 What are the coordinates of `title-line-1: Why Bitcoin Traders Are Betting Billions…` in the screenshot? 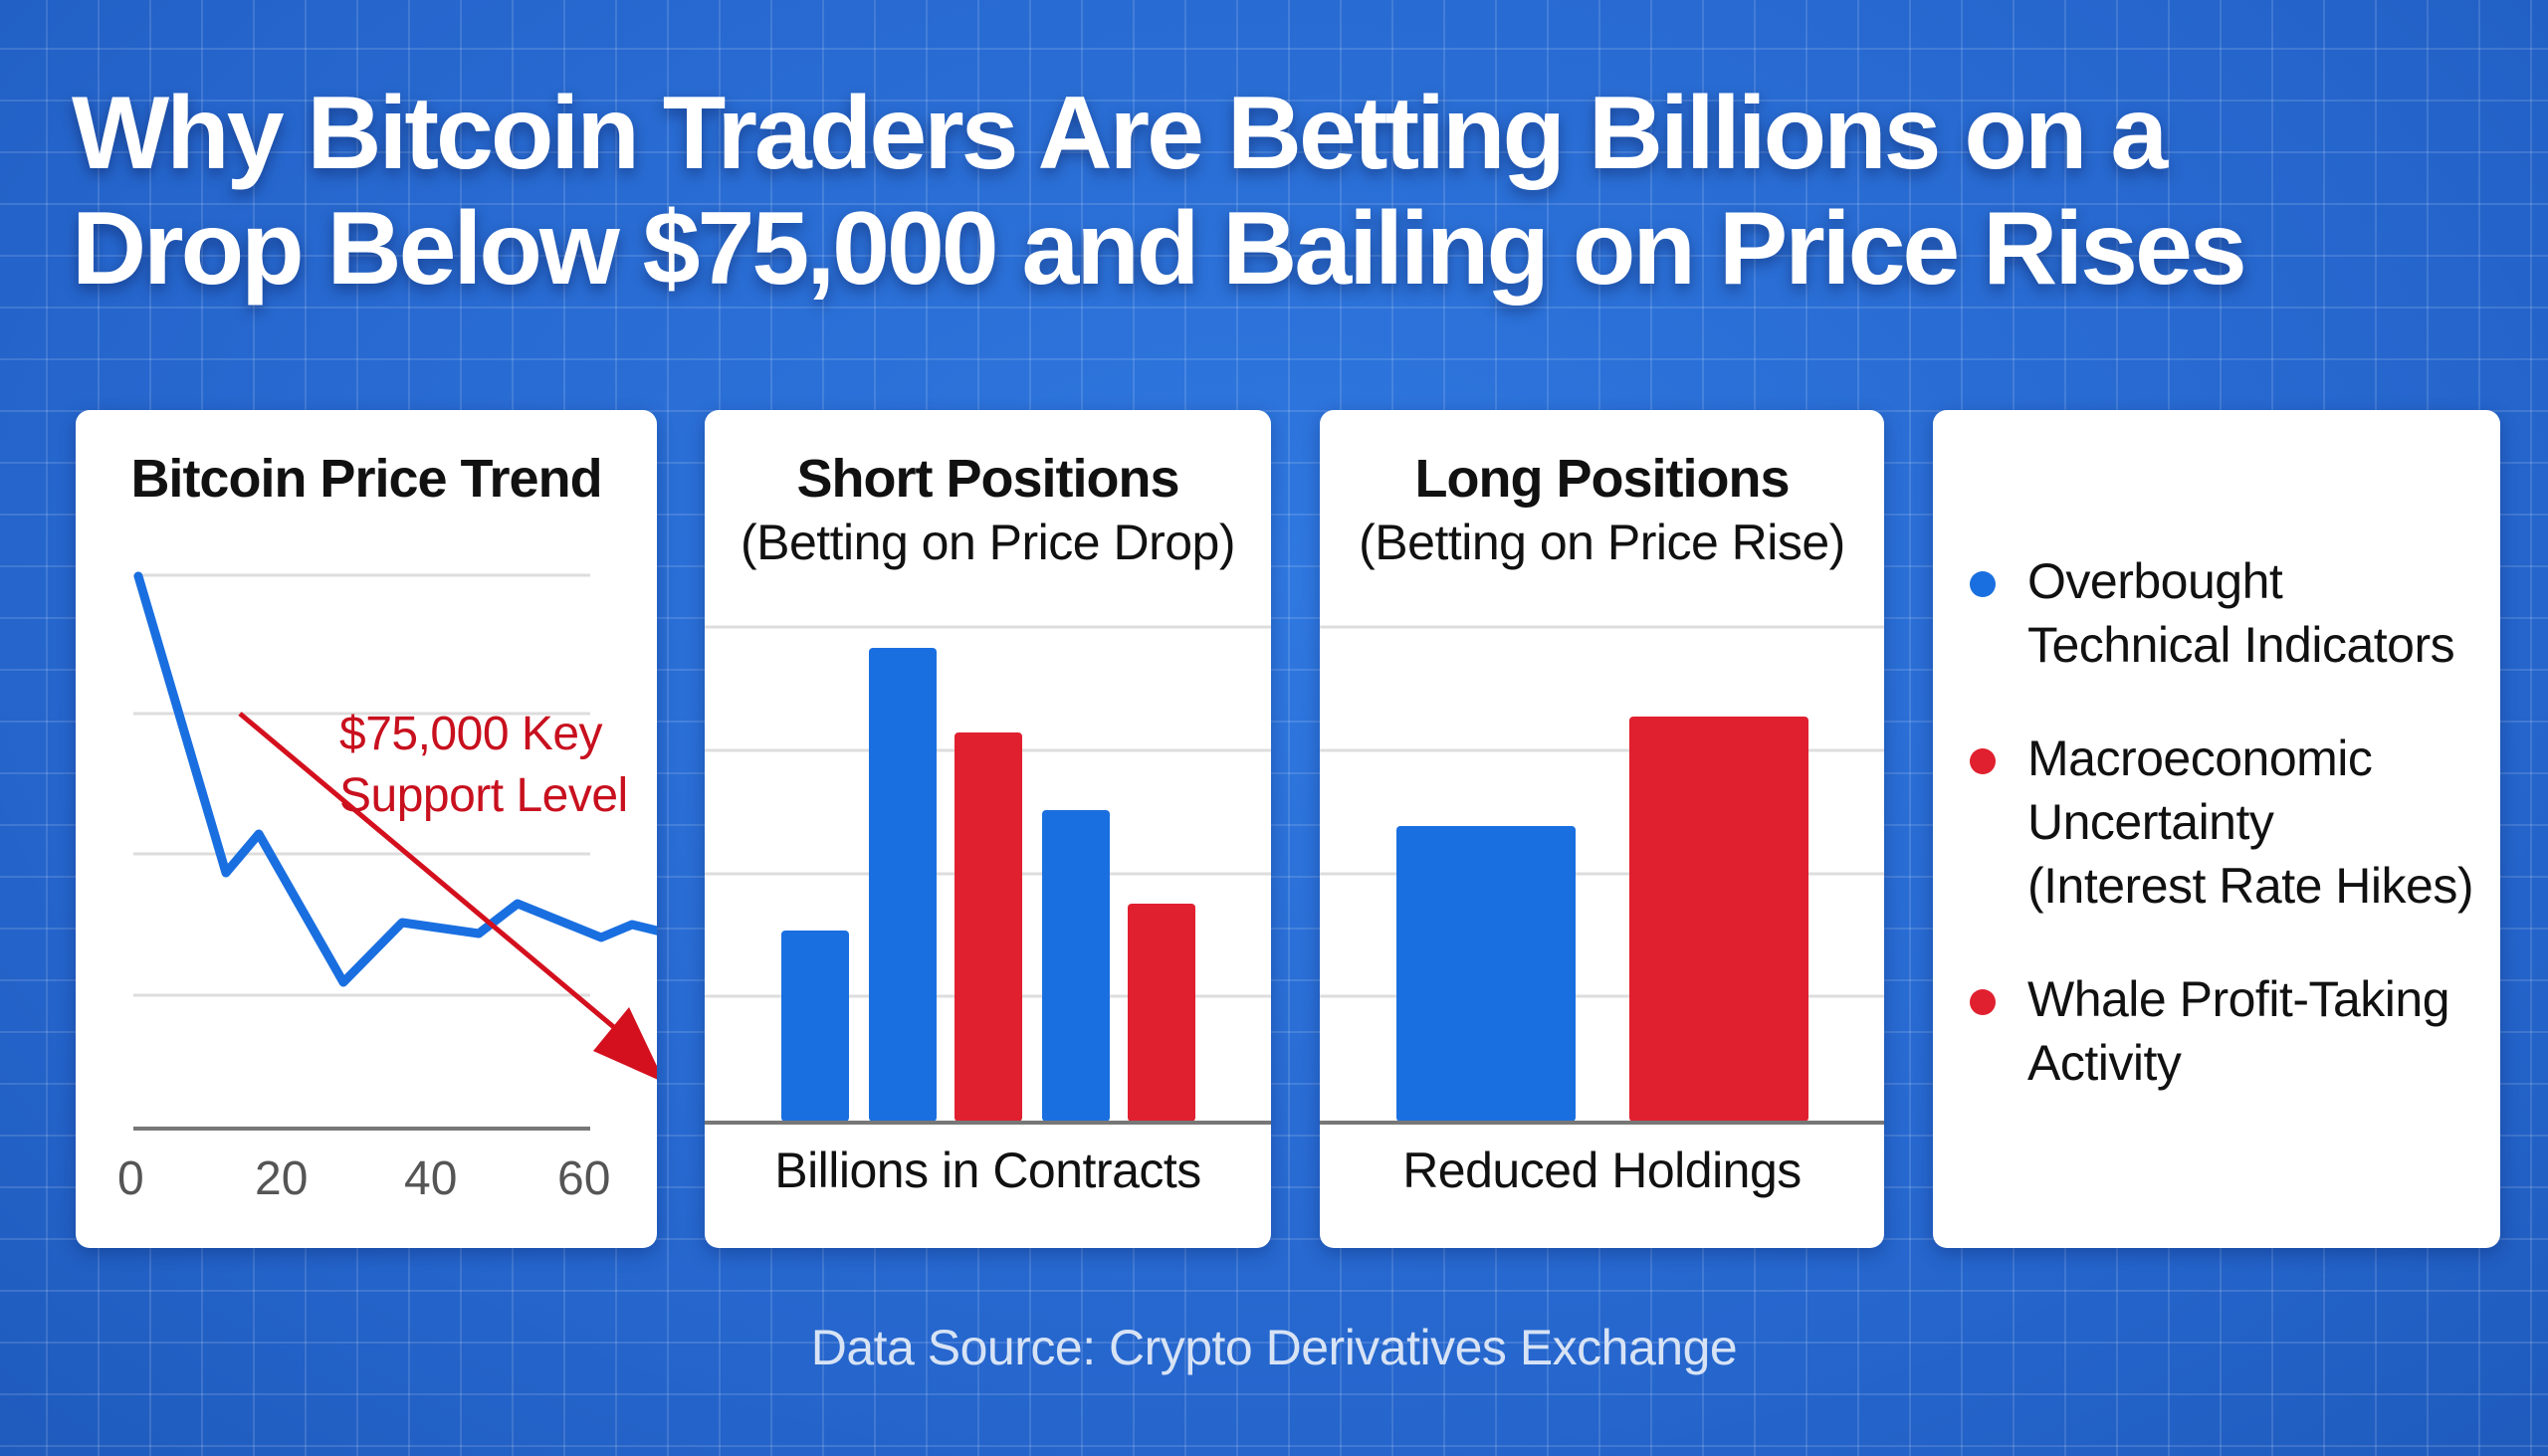 It's located at (1120, 133).